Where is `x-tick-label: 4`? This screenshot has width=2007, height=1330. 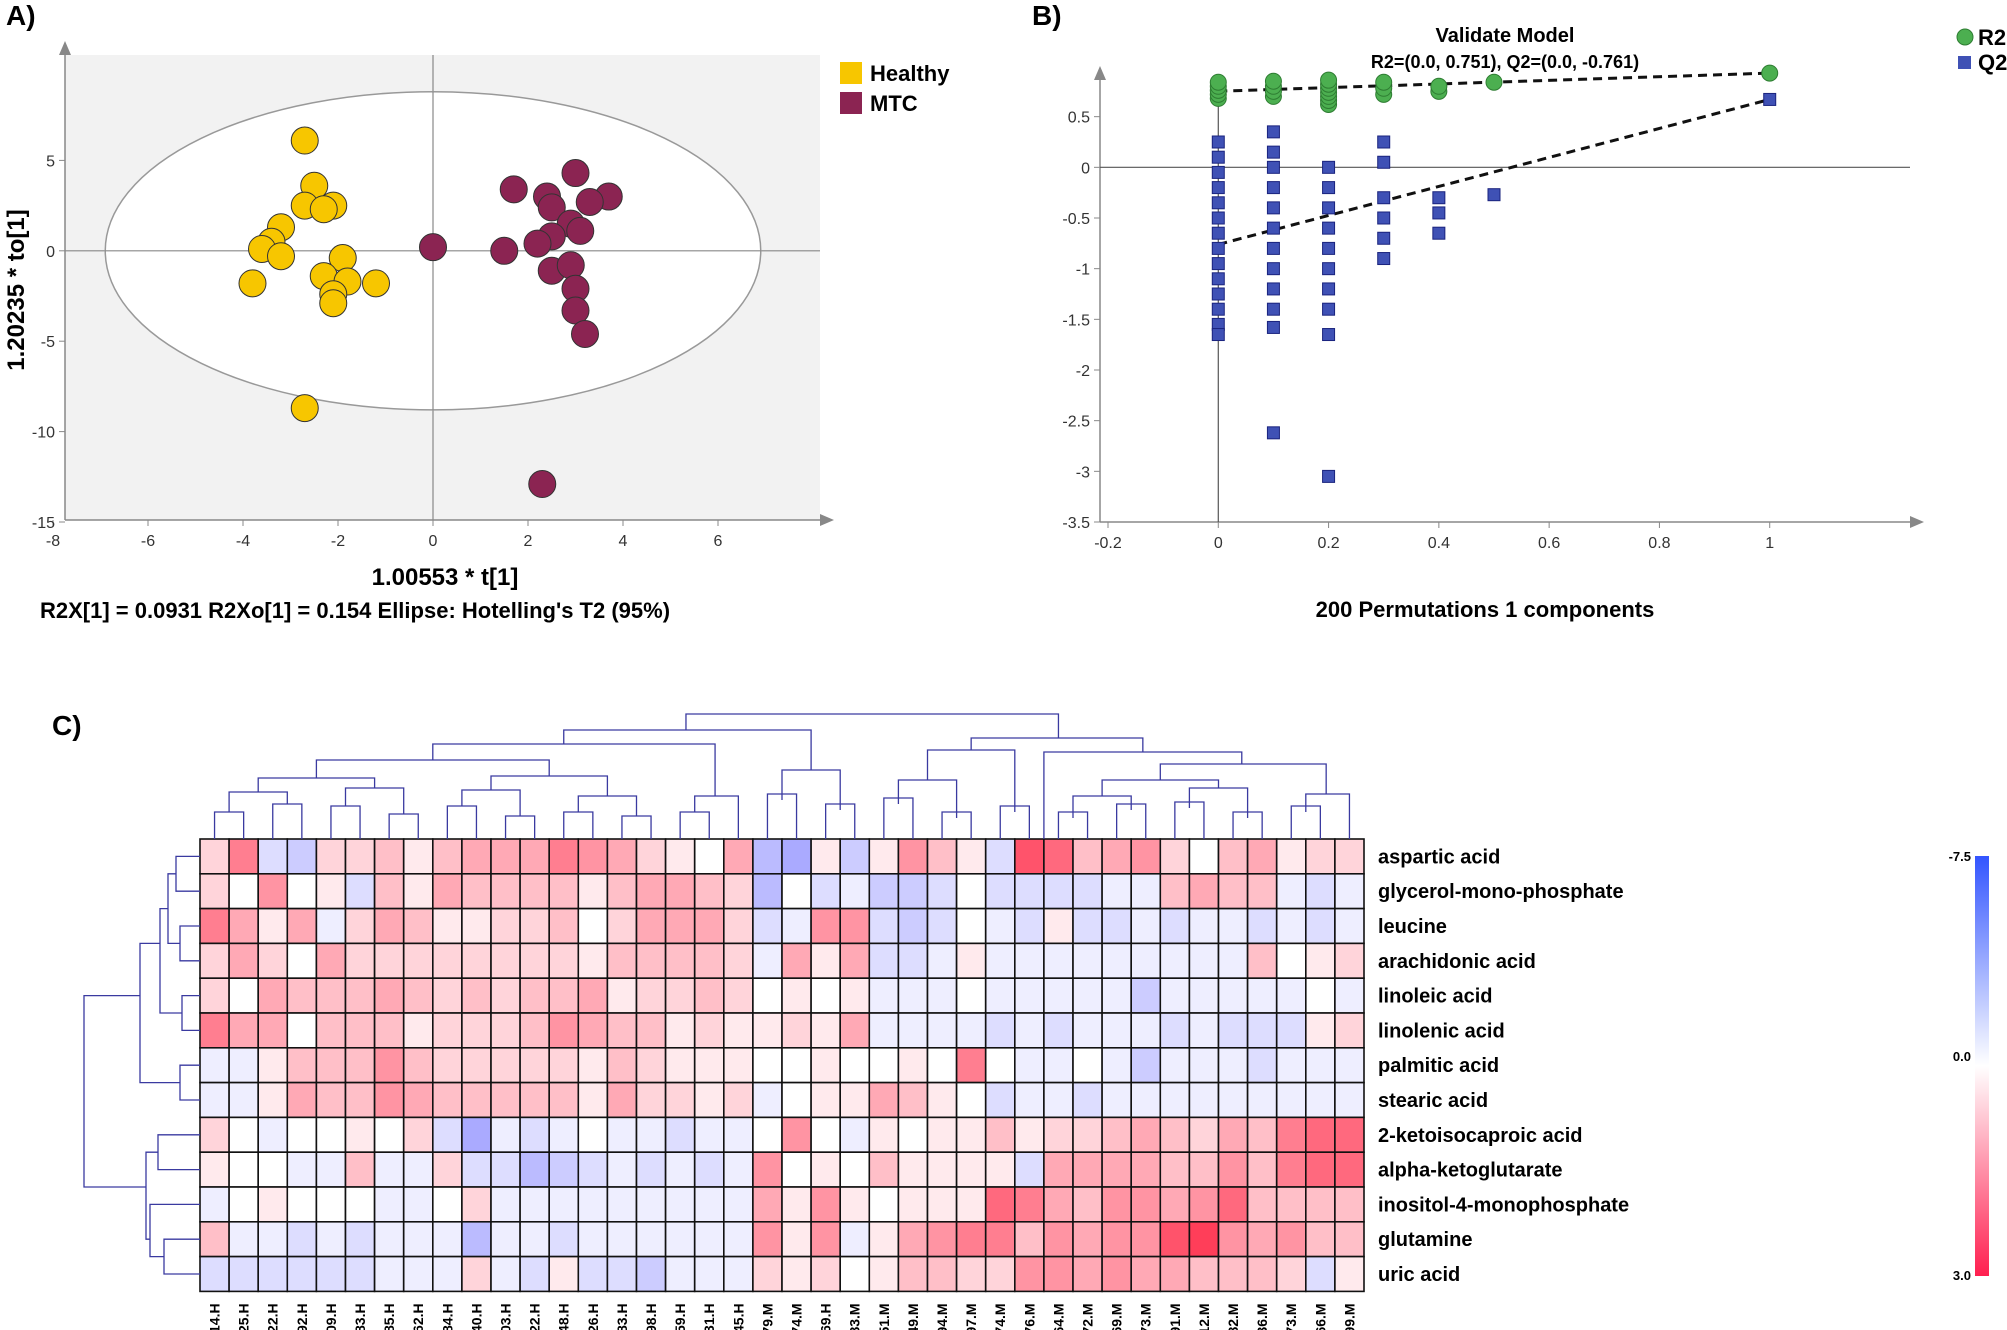
x-tick-label: 4 is located at coordinates (623, 541).